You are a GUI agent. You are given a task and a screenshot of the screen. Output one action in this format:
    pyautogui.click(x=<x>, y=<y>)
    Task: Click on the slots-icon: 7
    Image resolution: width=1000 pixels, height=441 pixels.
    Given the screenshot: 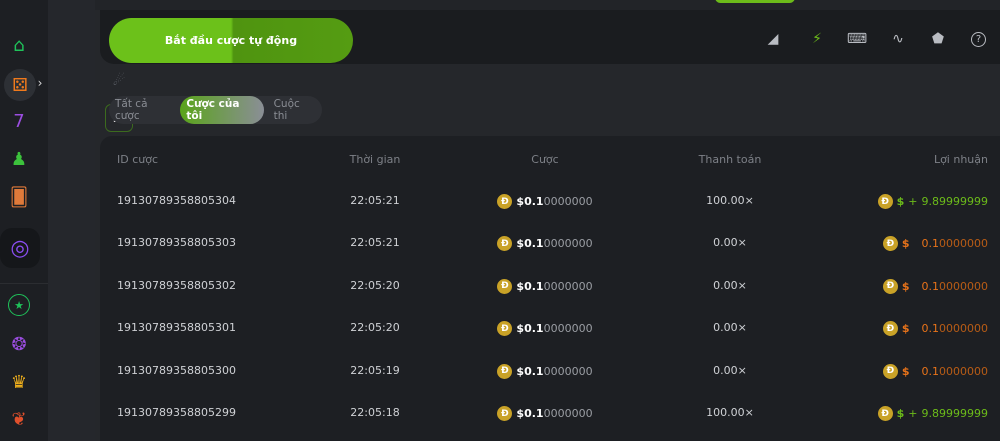 What is the action you would take?
    pyautogui.click(x=19, y=121)
    